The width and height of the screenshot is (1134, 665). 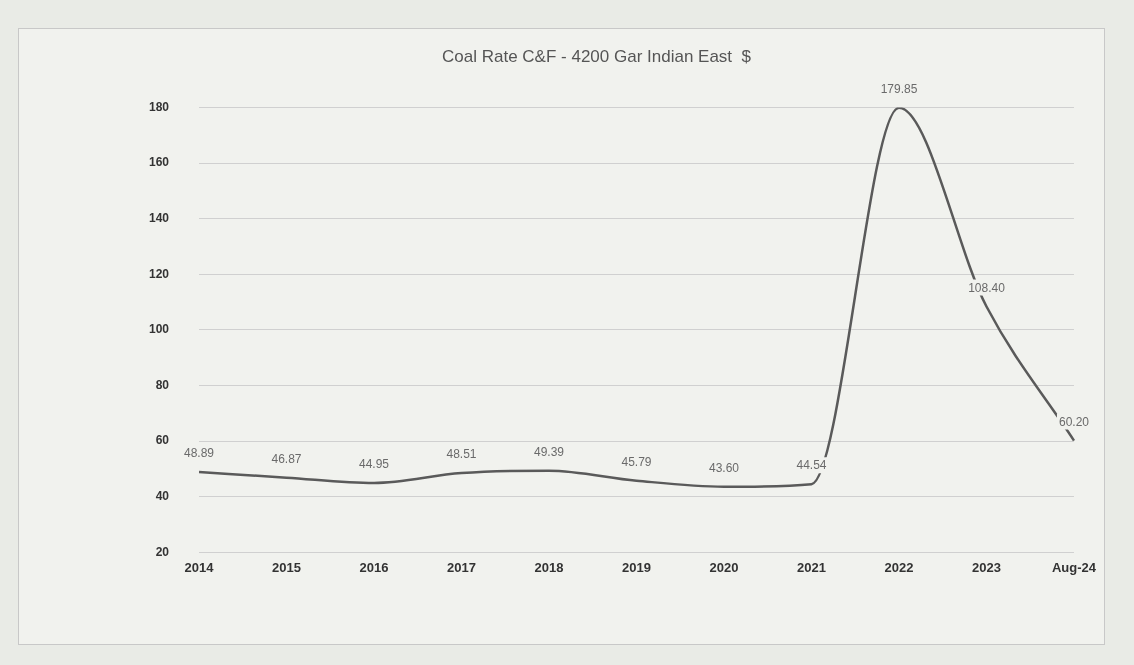 I want to click on x-tick-label: 2022, so click(x=899, y=567).